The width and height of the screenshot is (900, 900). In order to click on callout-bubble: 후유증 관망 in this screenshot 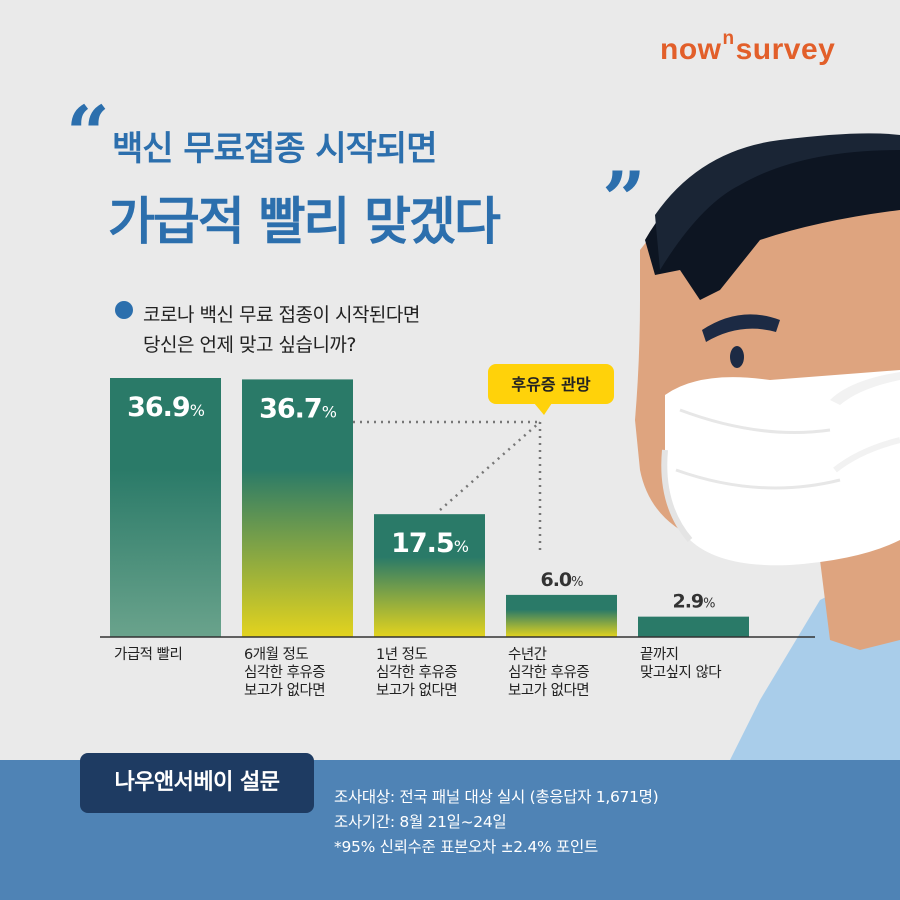, I will do `click(551, 389)`.